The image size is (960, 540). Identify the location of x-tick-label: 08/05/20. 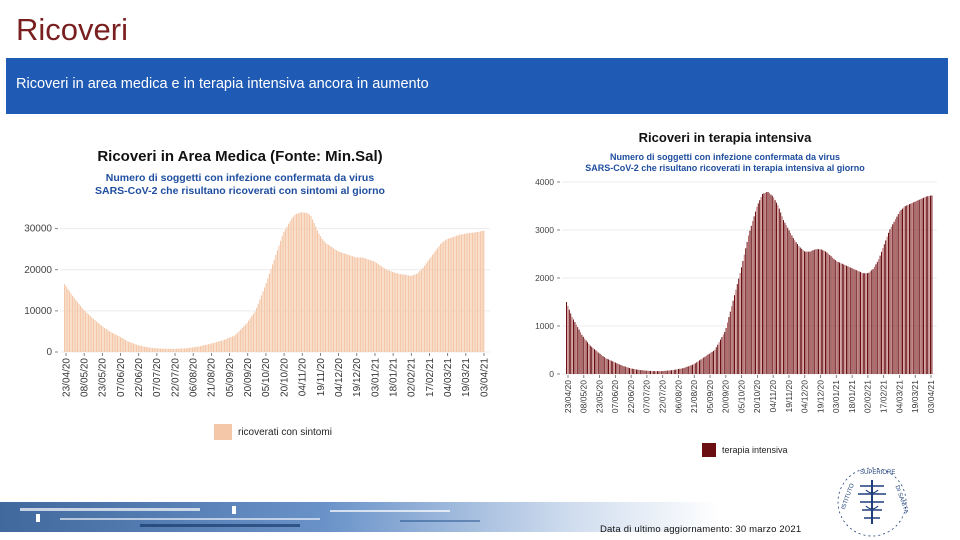
(85, 377).